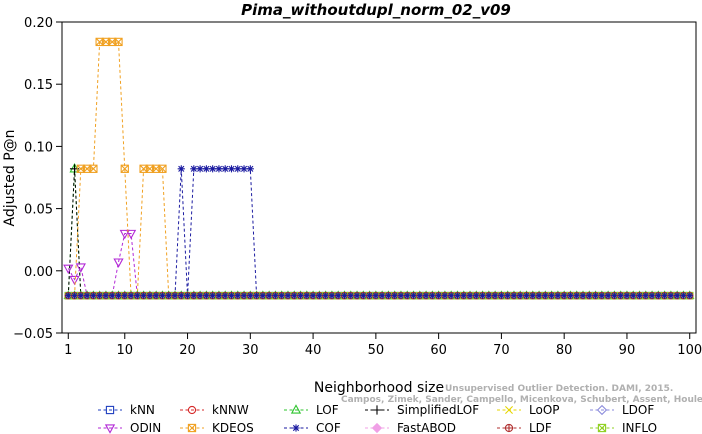  I want to click on x-tick-label: 10, so click(124, 350).